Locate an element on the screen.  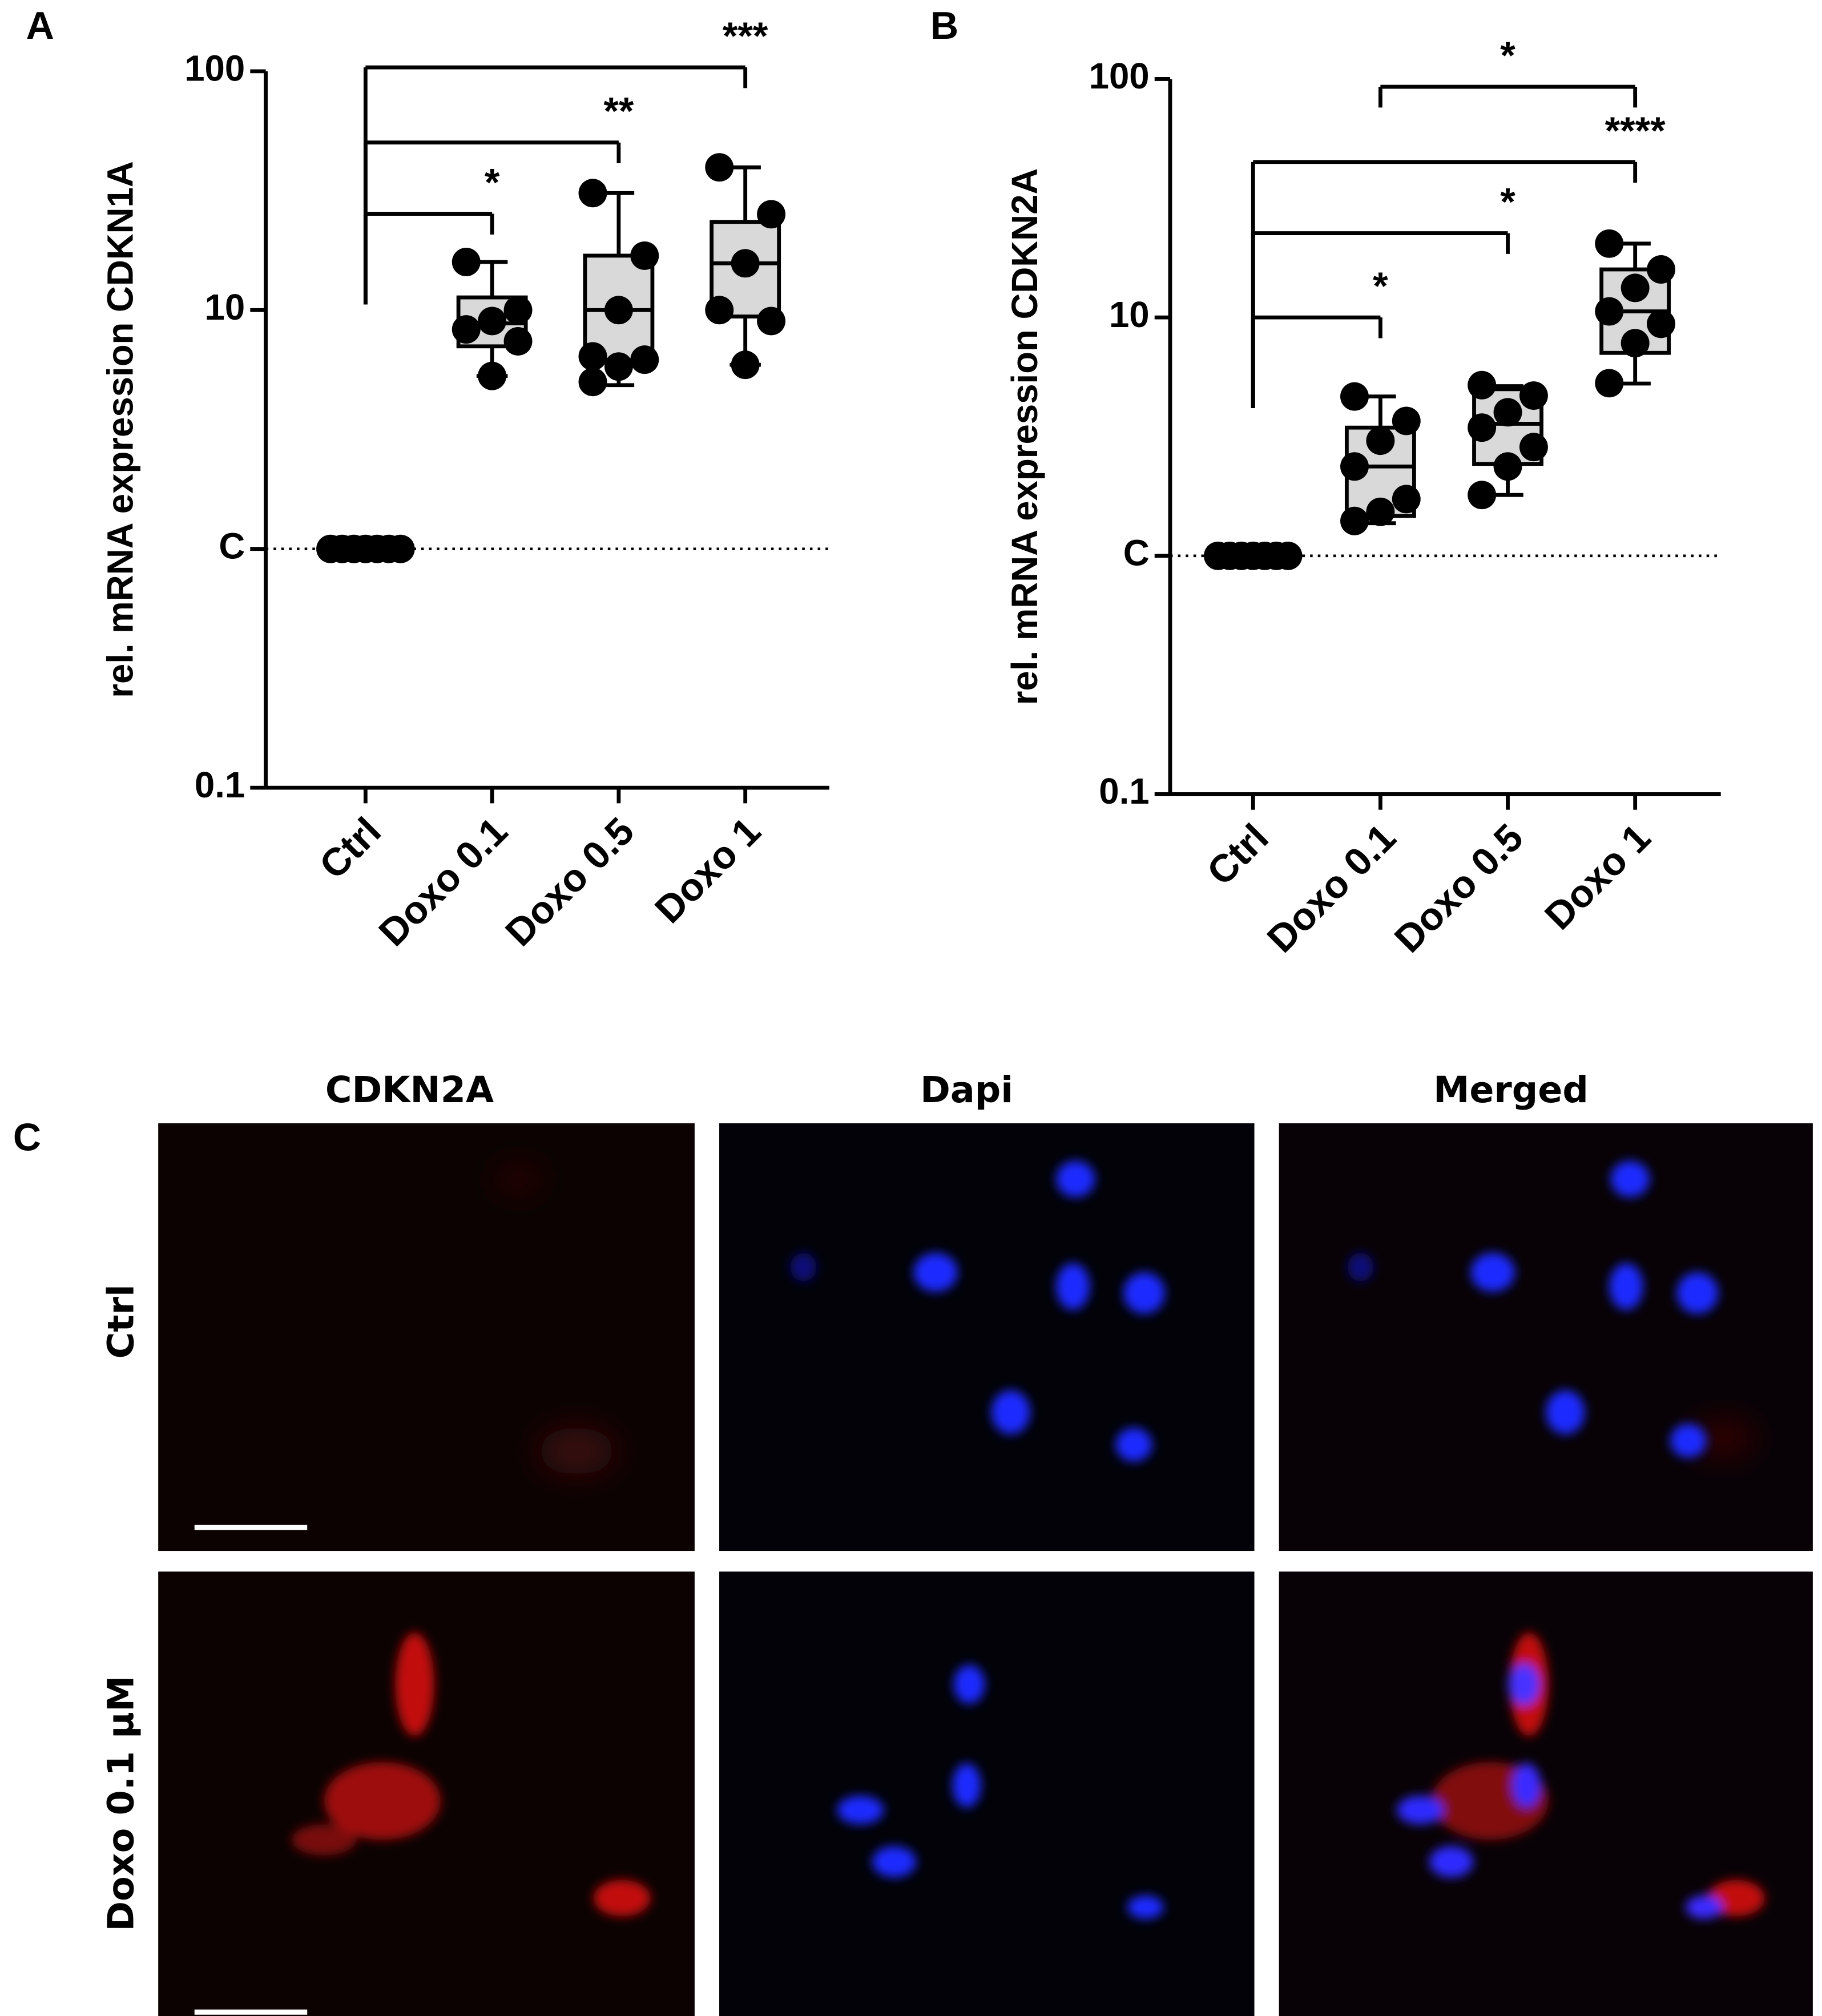
column-title: Dapi is located at coordinates (966, 1090).